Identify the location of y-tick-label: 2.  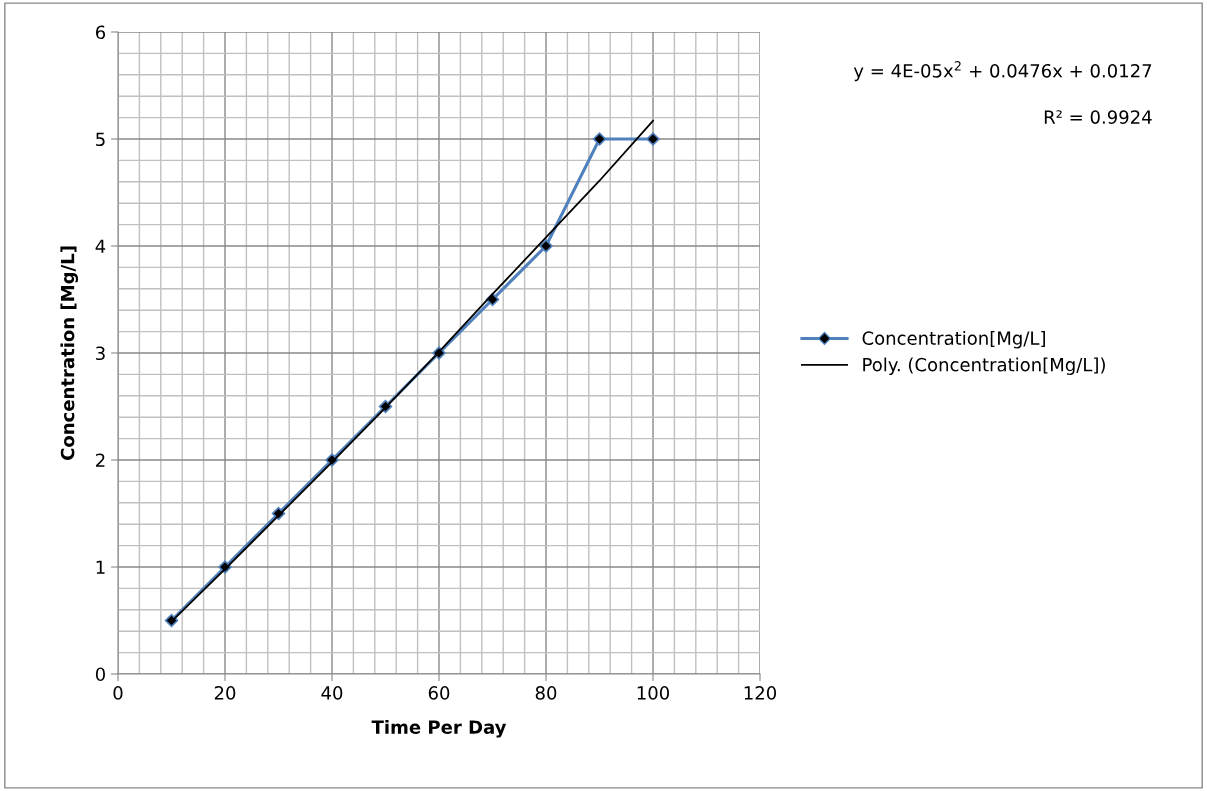
(100, 460).